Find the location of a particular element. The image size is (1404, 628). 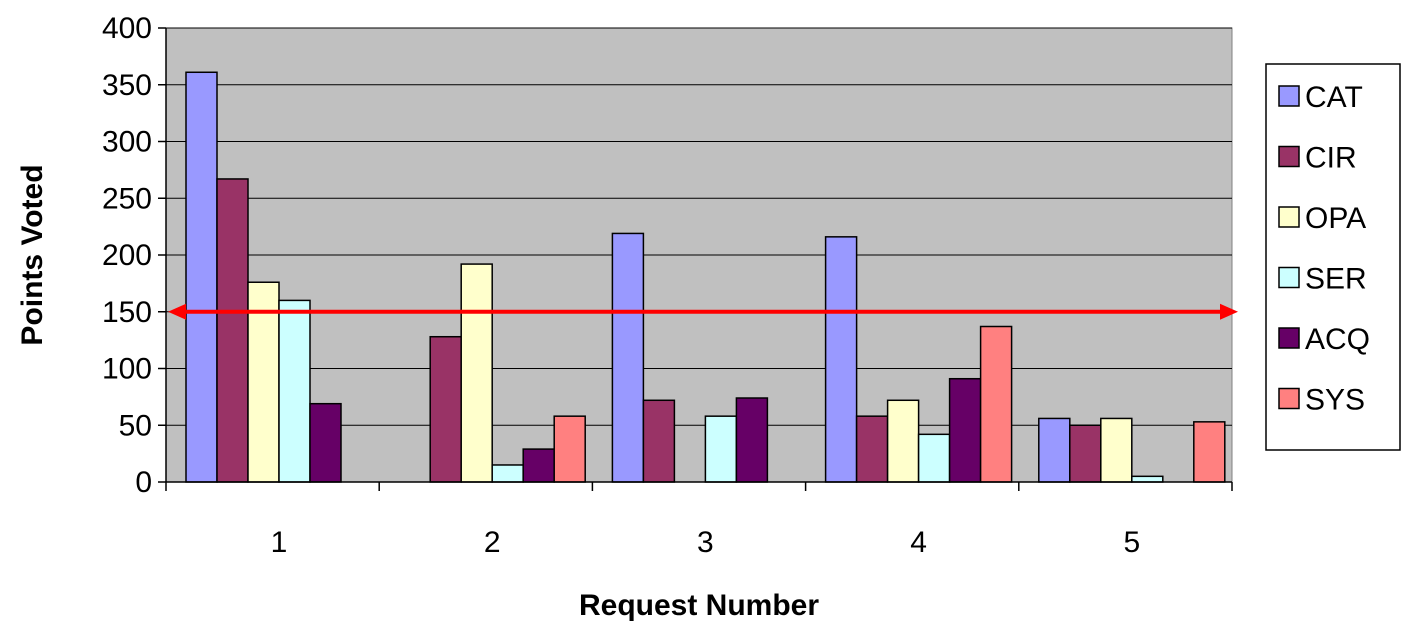

y-tick-label: 350 is located at coordinates (127, 85).